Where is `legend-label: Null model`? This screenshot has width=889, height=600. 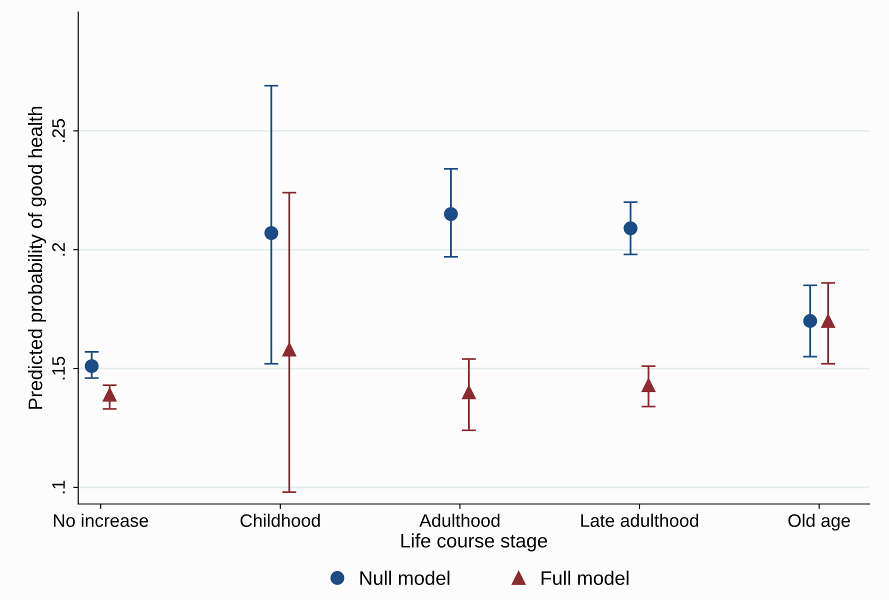 legend-label: Null model is located at coordinates (405, 577).